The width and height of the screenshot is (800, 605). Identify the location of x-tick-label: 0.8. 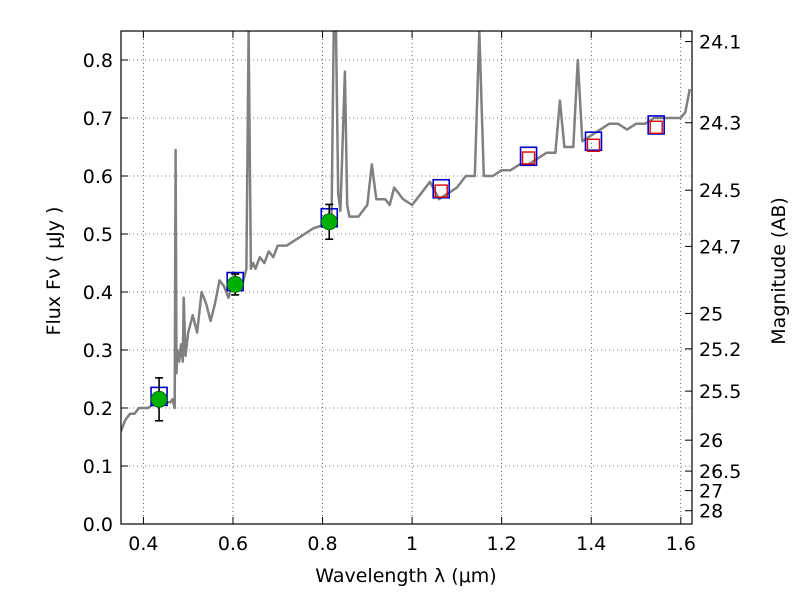
(322, 544).